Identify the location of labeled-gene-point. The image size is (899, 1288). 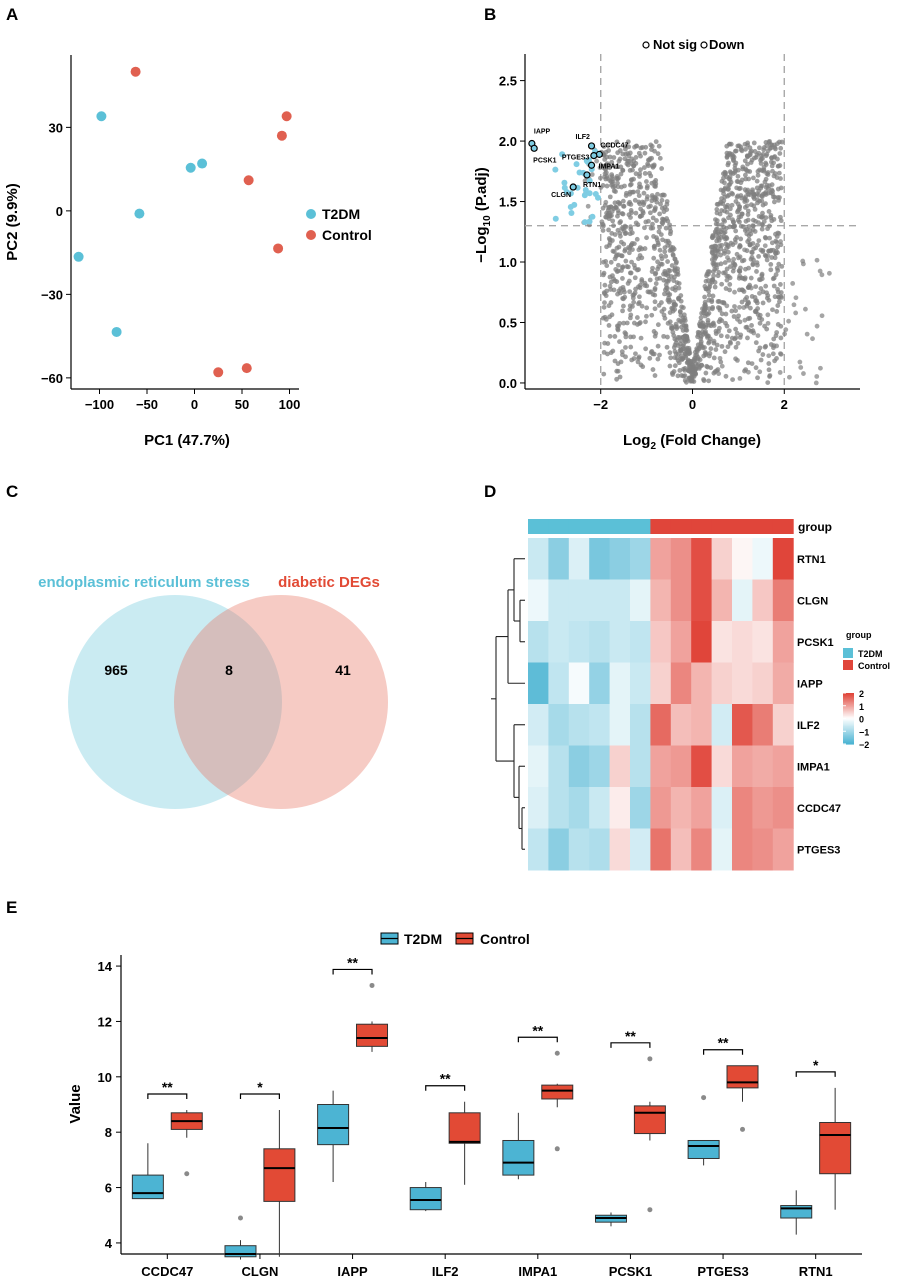
(591, 146).